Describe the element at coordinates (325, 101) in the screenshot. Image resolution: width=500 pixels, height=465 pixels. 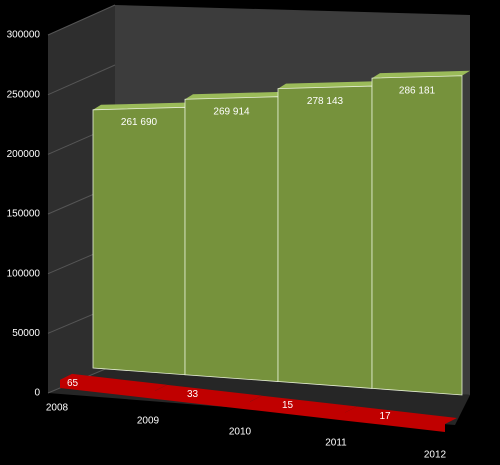
I see `data-label: 278 143` at that location.